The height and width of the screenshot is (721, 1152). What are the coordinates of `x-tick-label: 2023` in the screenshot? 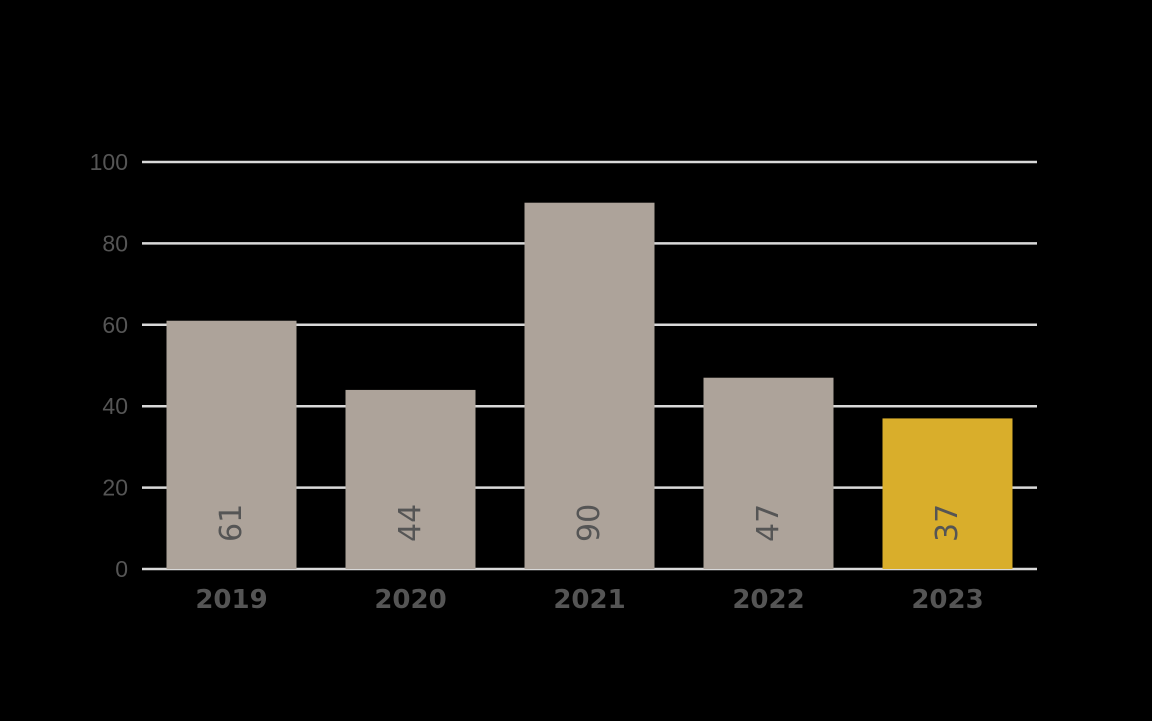 It's located at (947, 600).